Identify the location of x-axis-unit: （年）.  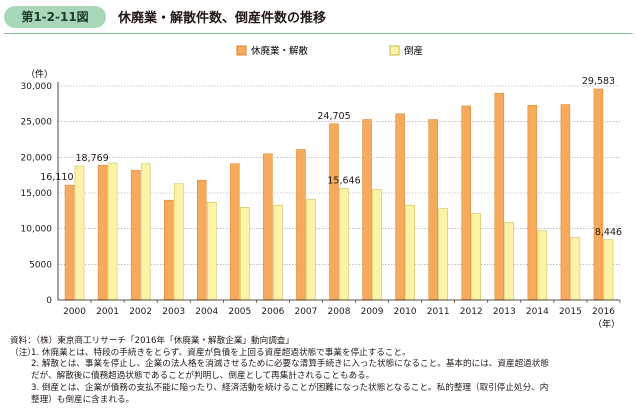
(606, 324).